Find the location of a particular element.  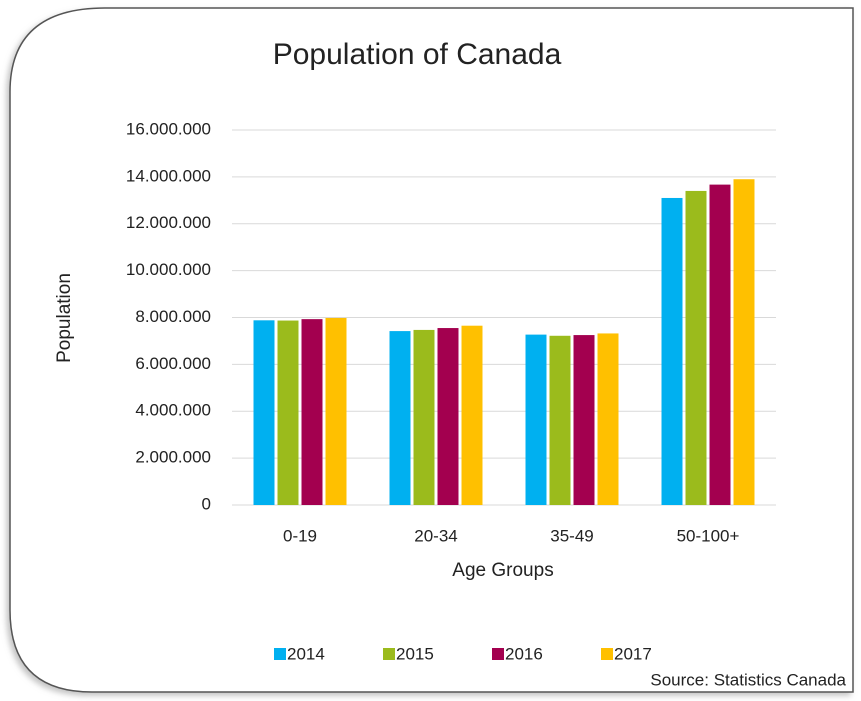

legend-label: 2016 is located at coordinates (524, 653).